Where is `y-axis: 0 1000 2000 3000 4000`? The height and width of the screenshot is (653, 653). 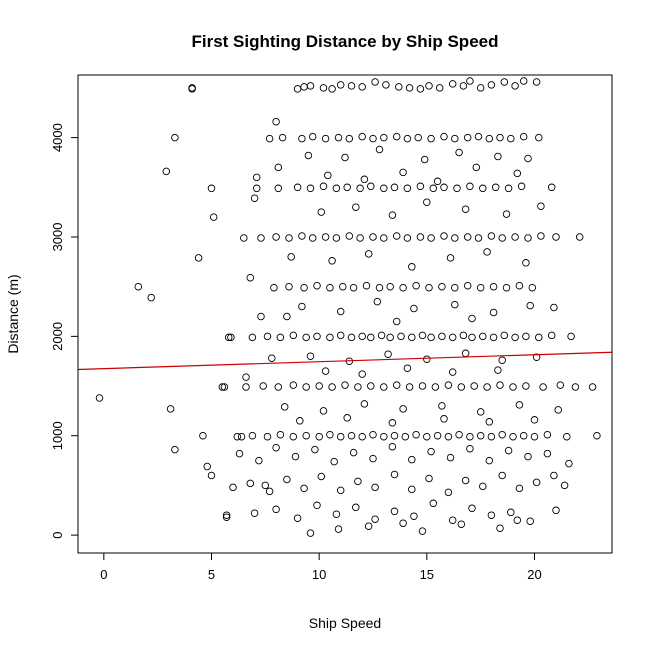 y-axis: 0 1000 2000 3000 4000 is located at coordinates (64, 331).